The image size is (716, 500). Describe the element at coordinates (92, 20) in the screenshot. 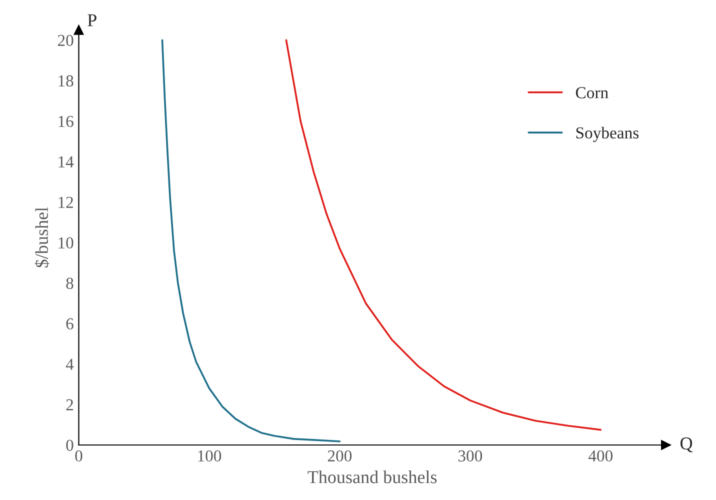

I see `text: P` at that location.